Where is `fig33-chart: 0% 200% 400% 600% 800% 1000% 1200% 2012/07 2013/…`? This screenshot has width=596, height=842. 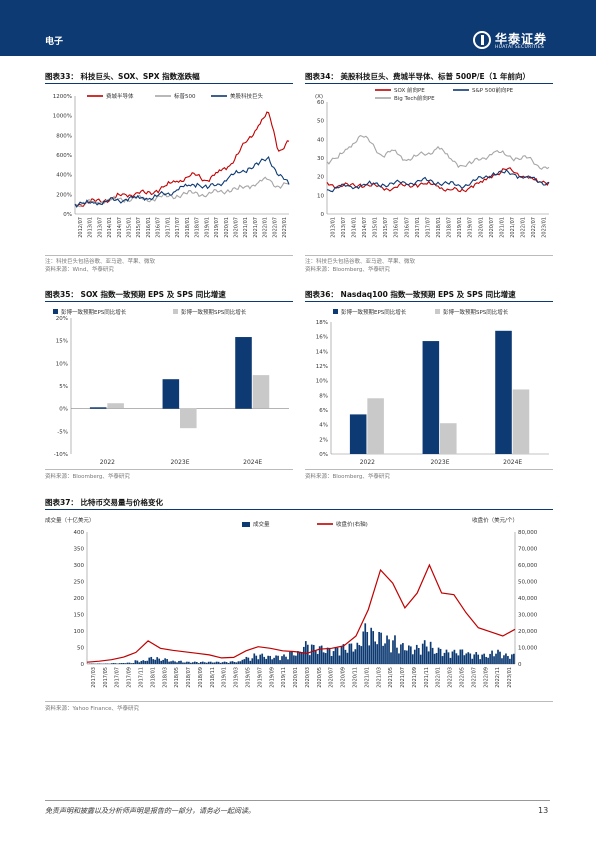 fig33-chart: 0% 200% 400% 600% 800% 1000% 1200% 2012/07 2013/… is located at coordinates (171, 165).